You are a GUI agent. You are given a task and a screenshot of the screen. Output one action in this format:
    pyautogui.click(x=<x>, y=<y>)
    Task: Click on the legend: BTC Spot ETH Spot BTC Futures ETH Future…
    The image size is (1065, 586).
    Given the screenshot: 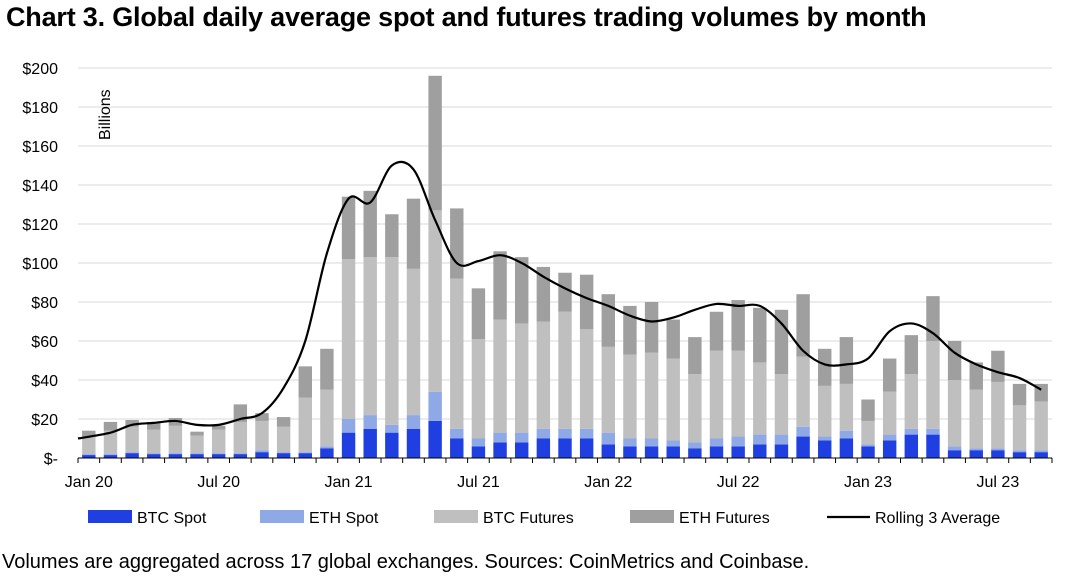 What is the action you would take?
    pyautogui.click(x=544, y=518)
    